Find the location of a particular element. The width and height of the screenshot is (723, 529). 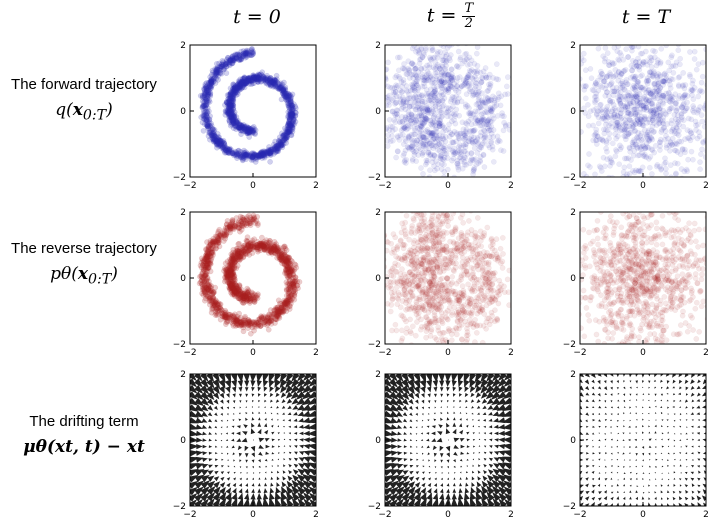

math-end: ) is located at coordinates (109, 110).